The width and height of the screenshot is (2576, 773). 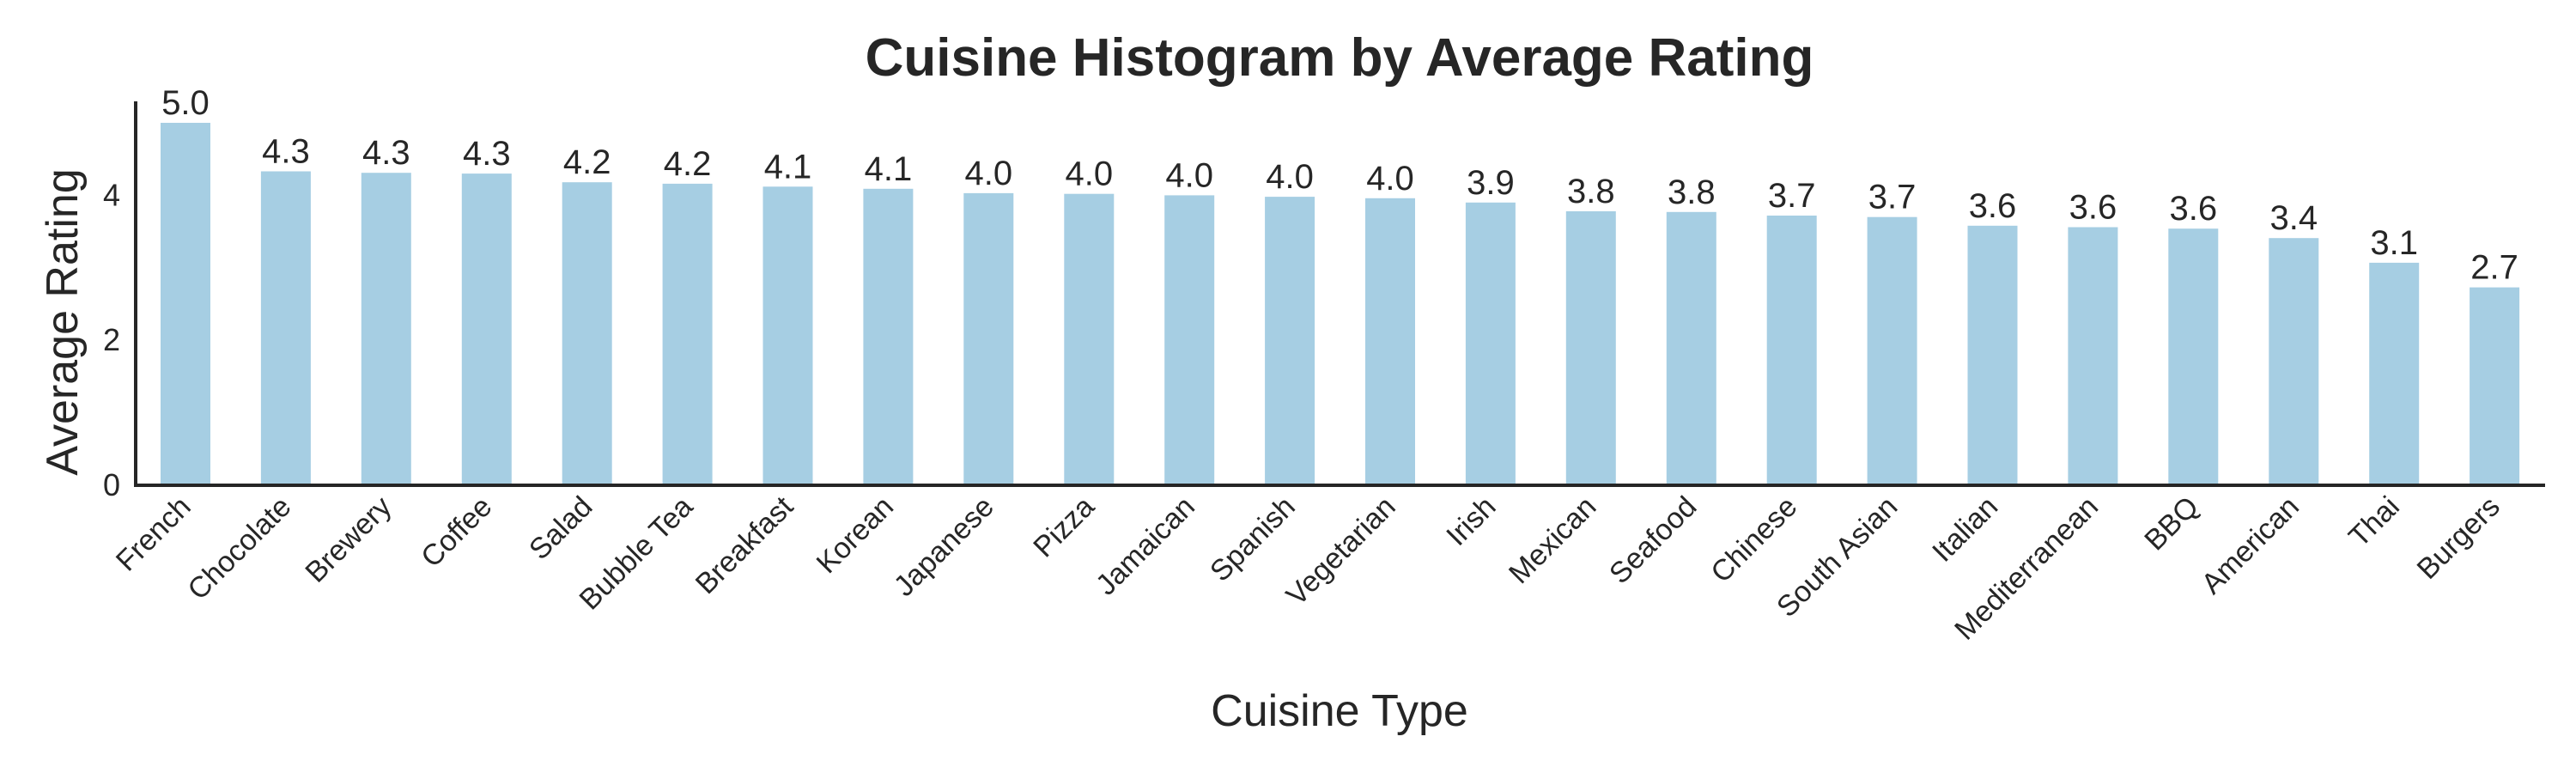 What do you see at coordinates (1491, 344) in the screenshot?
I see `bar-irish` at bounding box center [1491, 344].